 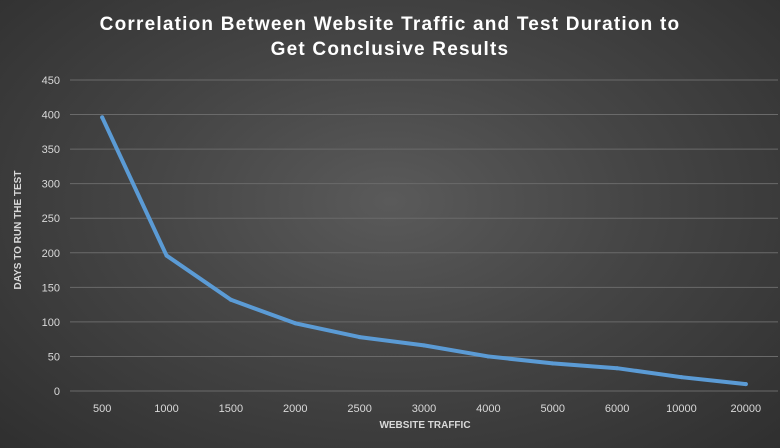 I want to click on y-tick-label: 150, so click(x=51, y=288).